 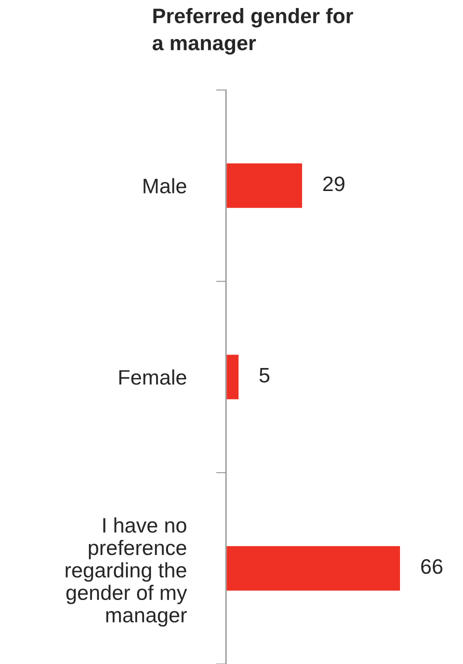 I want to click on data-label: 29, so click(x=333, y=184).